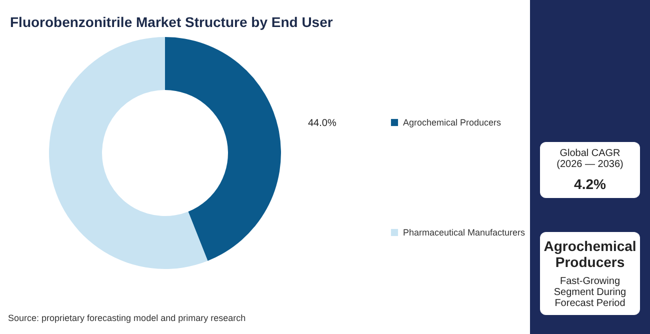 Image resolution: width=650 pixels, height=334 pixels. Describe the element at coordinates (590, 153) in the screenshot. I see `text: Global CAGR` at that location.